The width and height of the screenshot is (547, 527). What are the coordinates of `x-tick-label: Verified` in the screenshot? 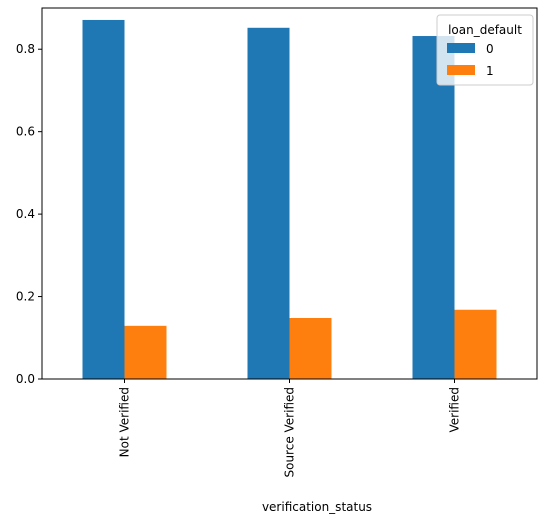 It's located at (455, 410).